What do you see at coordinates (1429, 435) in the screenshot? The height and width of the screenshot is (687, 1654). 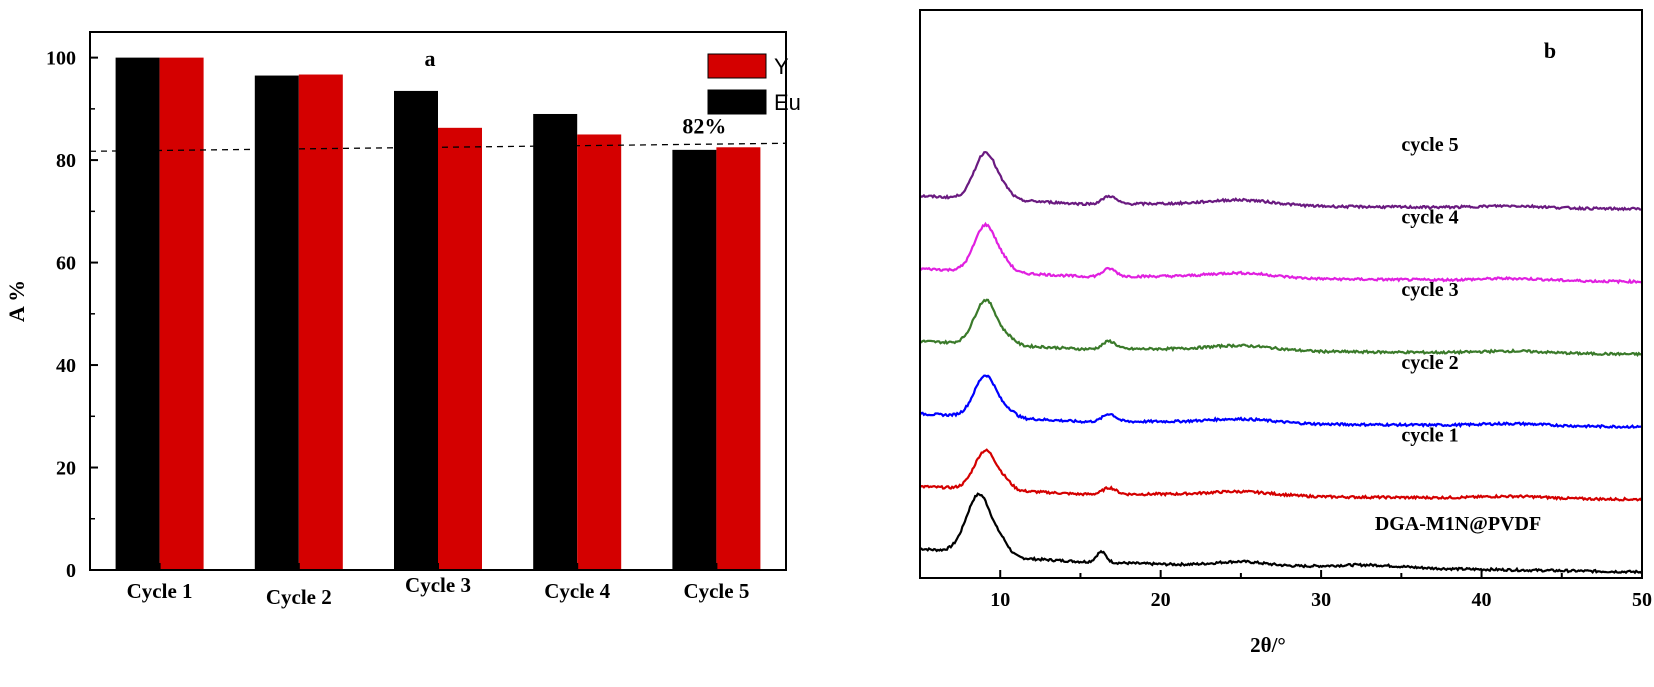 I see `series-label: cycle 1` at bounding box center [1429, 435].